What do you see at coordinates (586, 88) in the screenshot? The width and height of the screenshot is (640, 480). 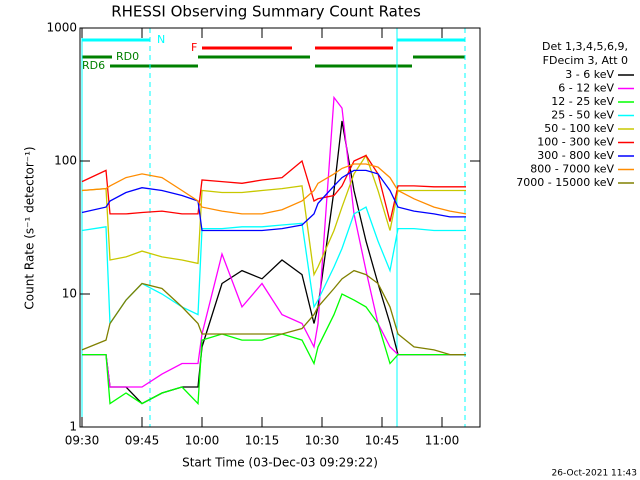 I see `legend-label: 6 - 12 keV` at bounding box center [586, 88].